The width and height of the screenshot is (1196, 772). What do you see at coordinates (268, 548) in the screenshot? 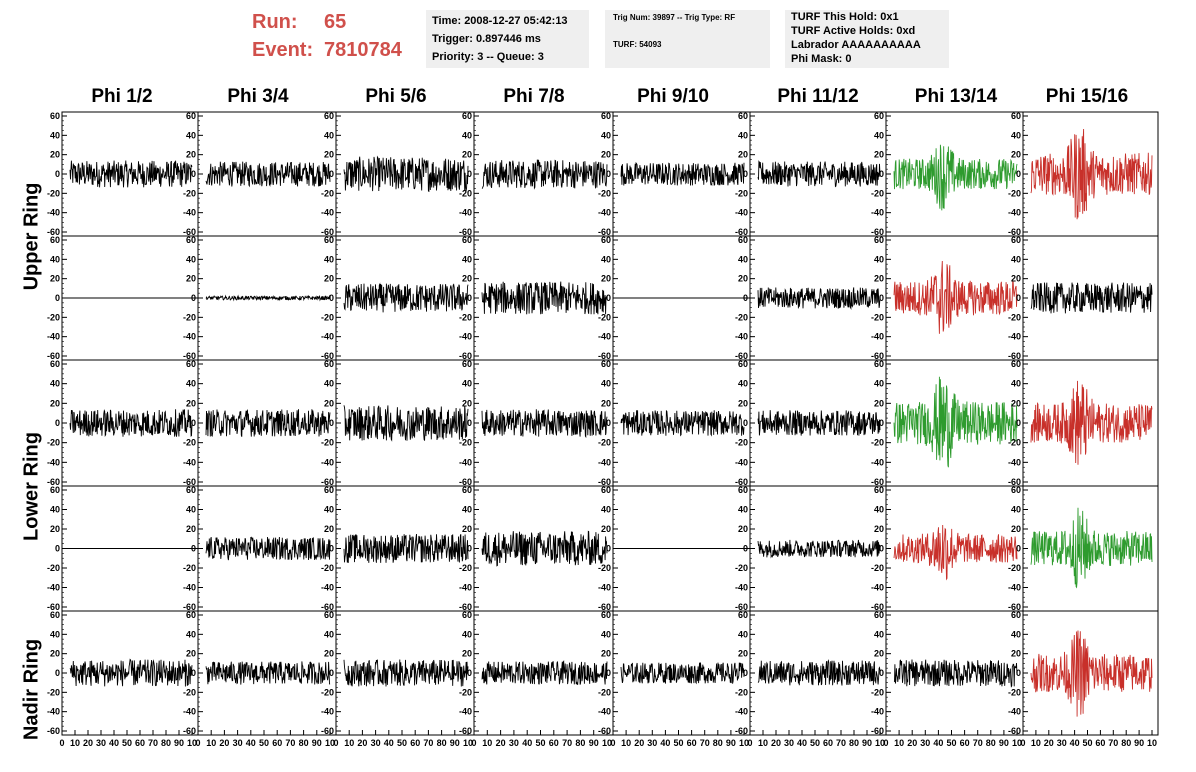
I see `waveform-r3-c1` at bounding box center [268, 548].